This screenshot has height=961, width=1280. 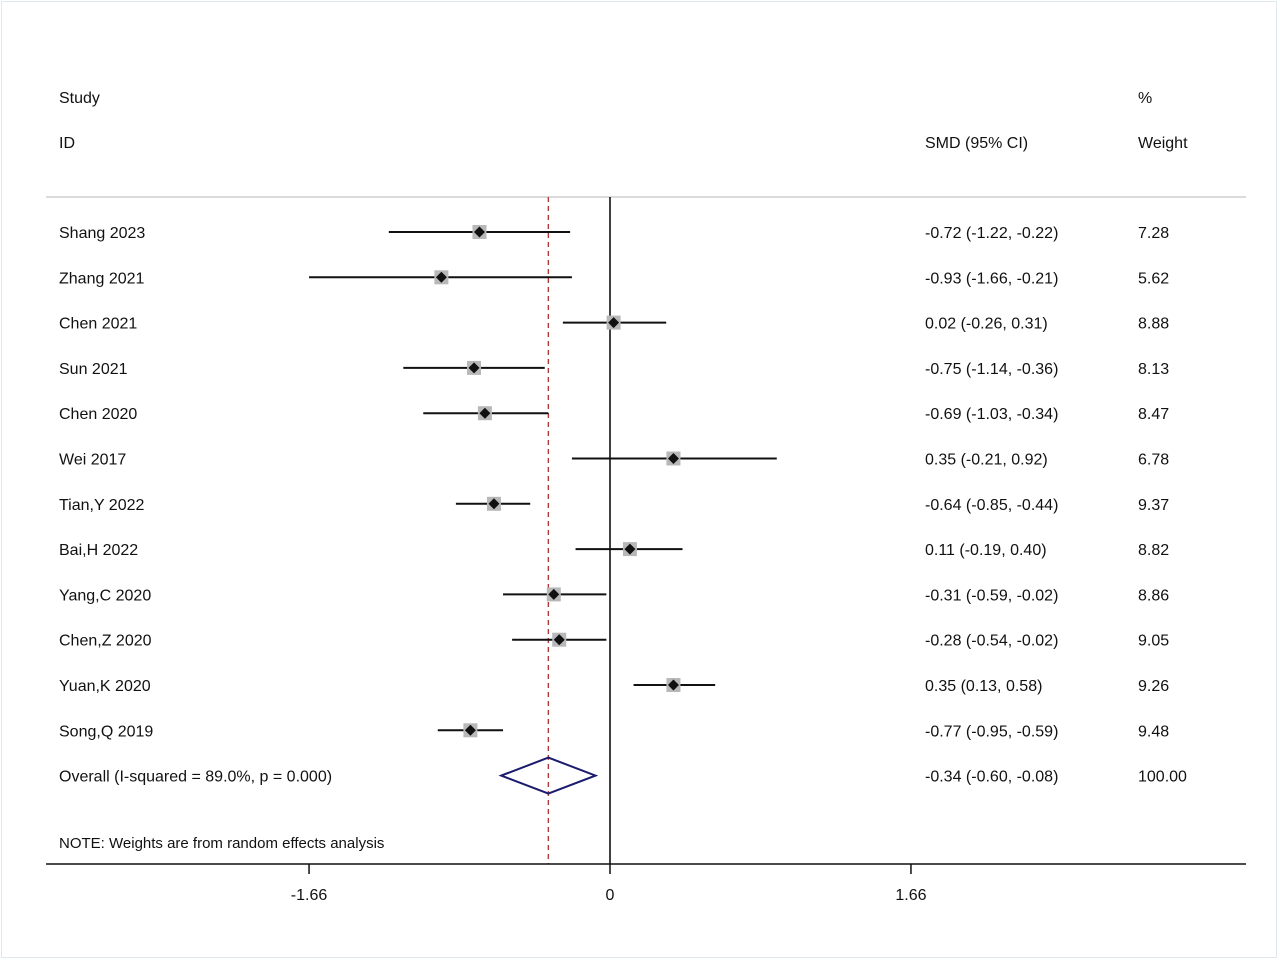 What do you see at coordinates (614, 731) in the screenshot?
I see `study-row: Song,Q 2019 -0.77 (-0.95, -0.59) 9.48` at bounding box center [614, 731].